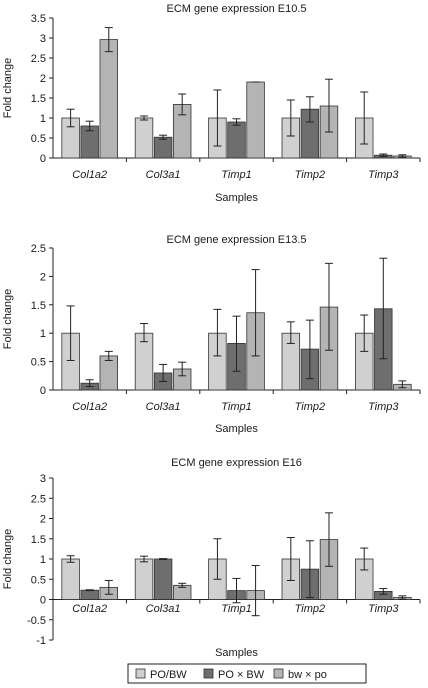  What do you see at coordinates (241, 675) in the screenshot?
I see `legend-label: PO × BW` at bounding box center [241, 675].